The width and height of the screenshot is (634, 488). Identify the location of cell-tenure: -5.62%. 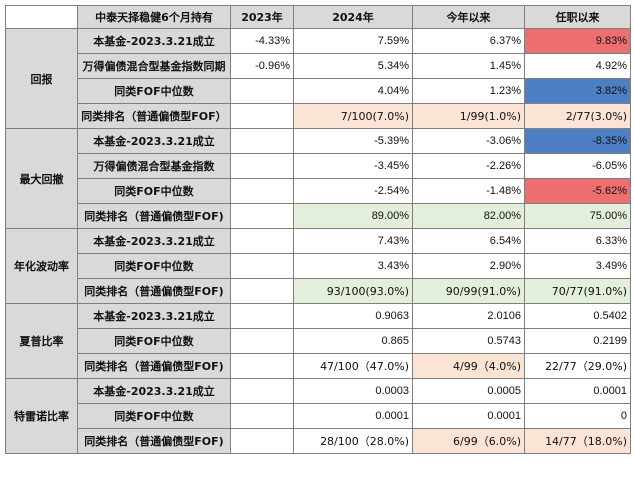
(577, 191).